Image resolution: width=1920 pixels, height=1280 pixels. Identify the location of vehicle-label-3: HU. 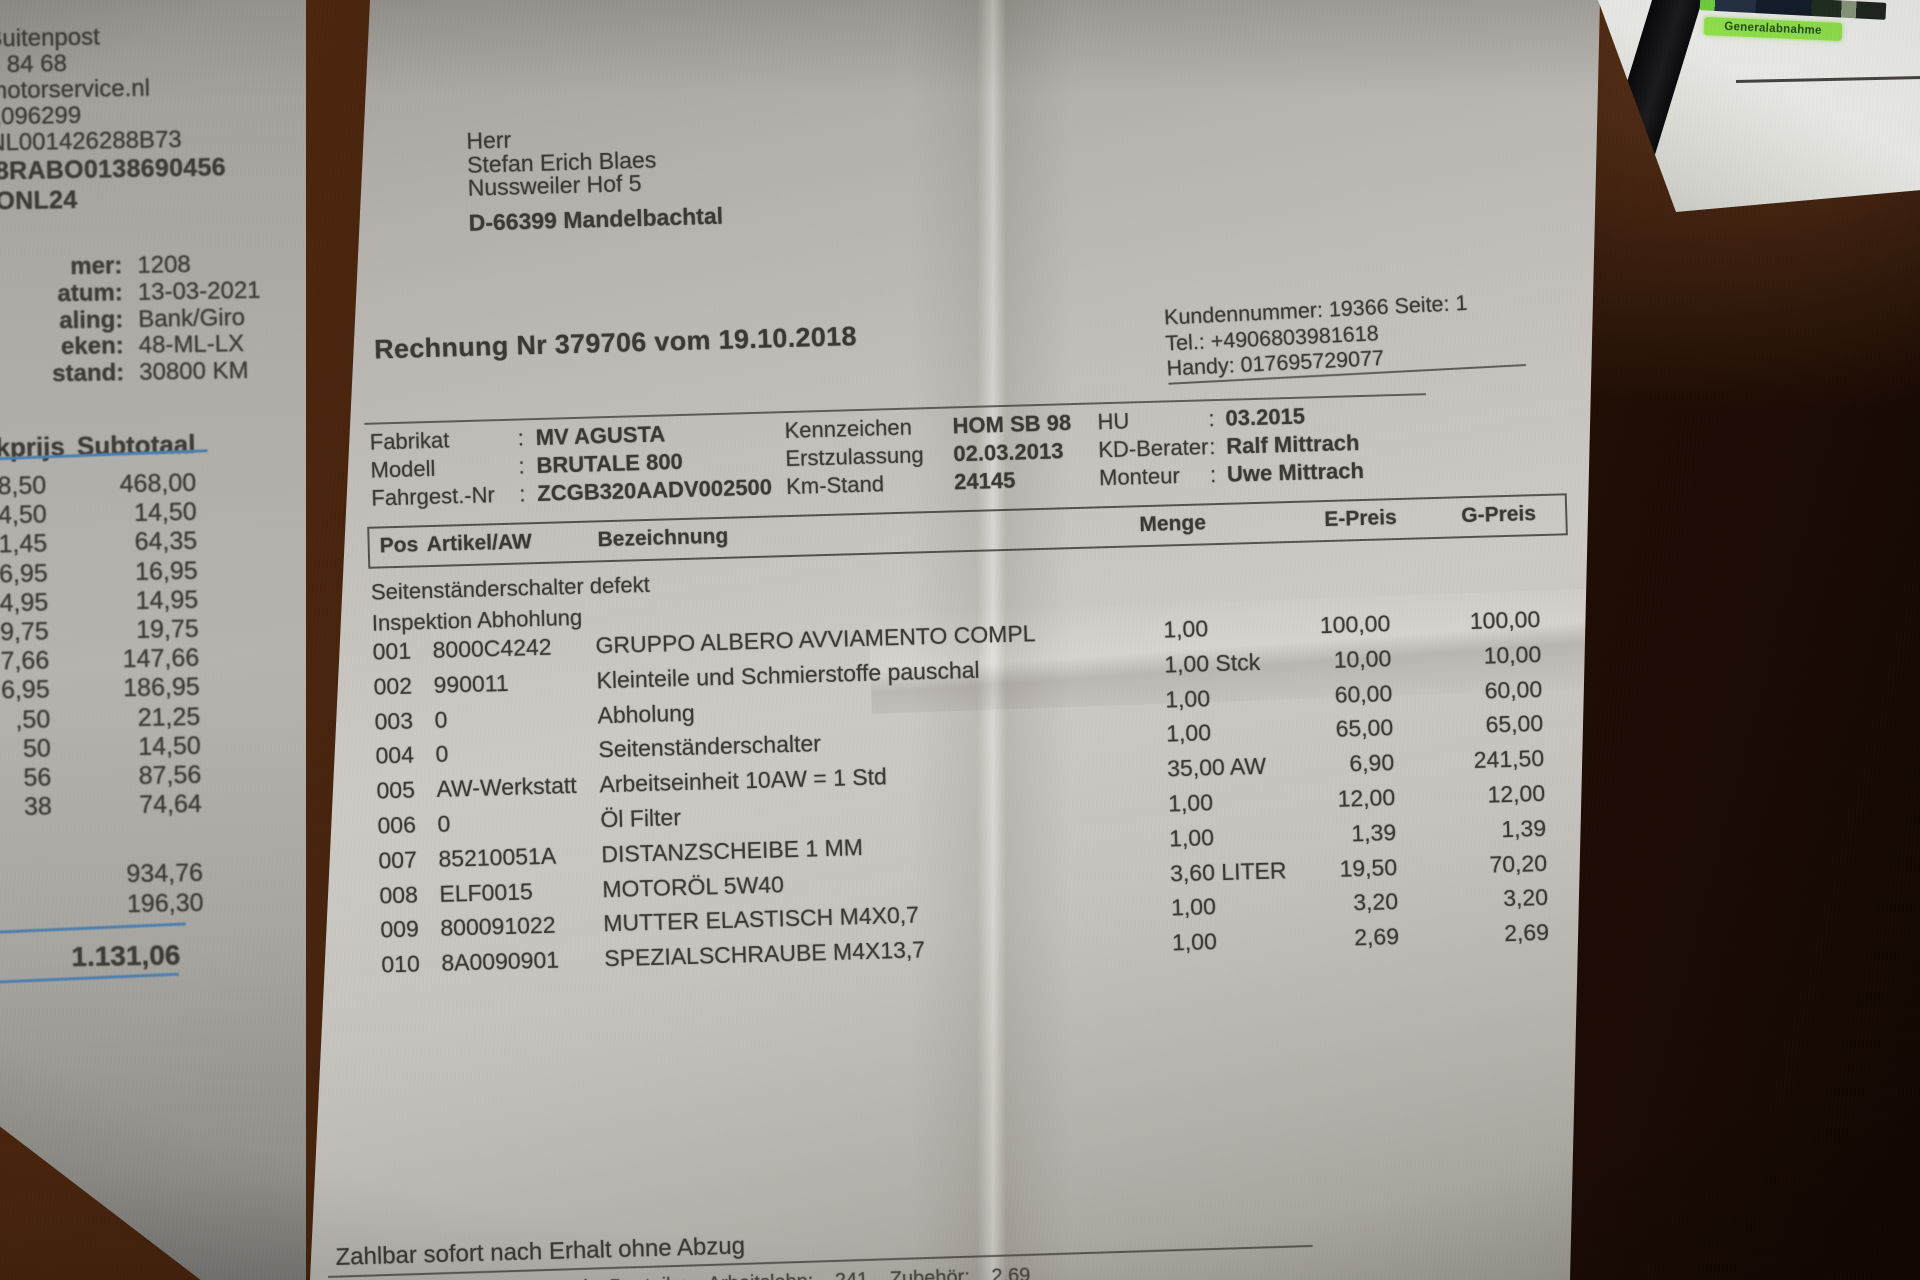
(1113, 421).